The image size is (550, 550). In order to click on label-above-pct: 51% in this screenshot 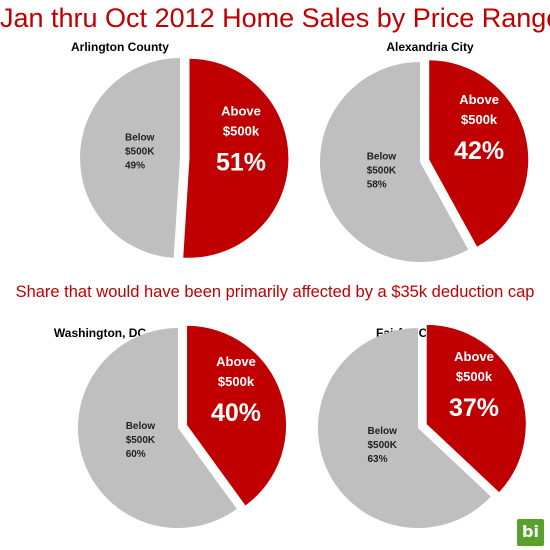, I will do `click(241, 162)`.